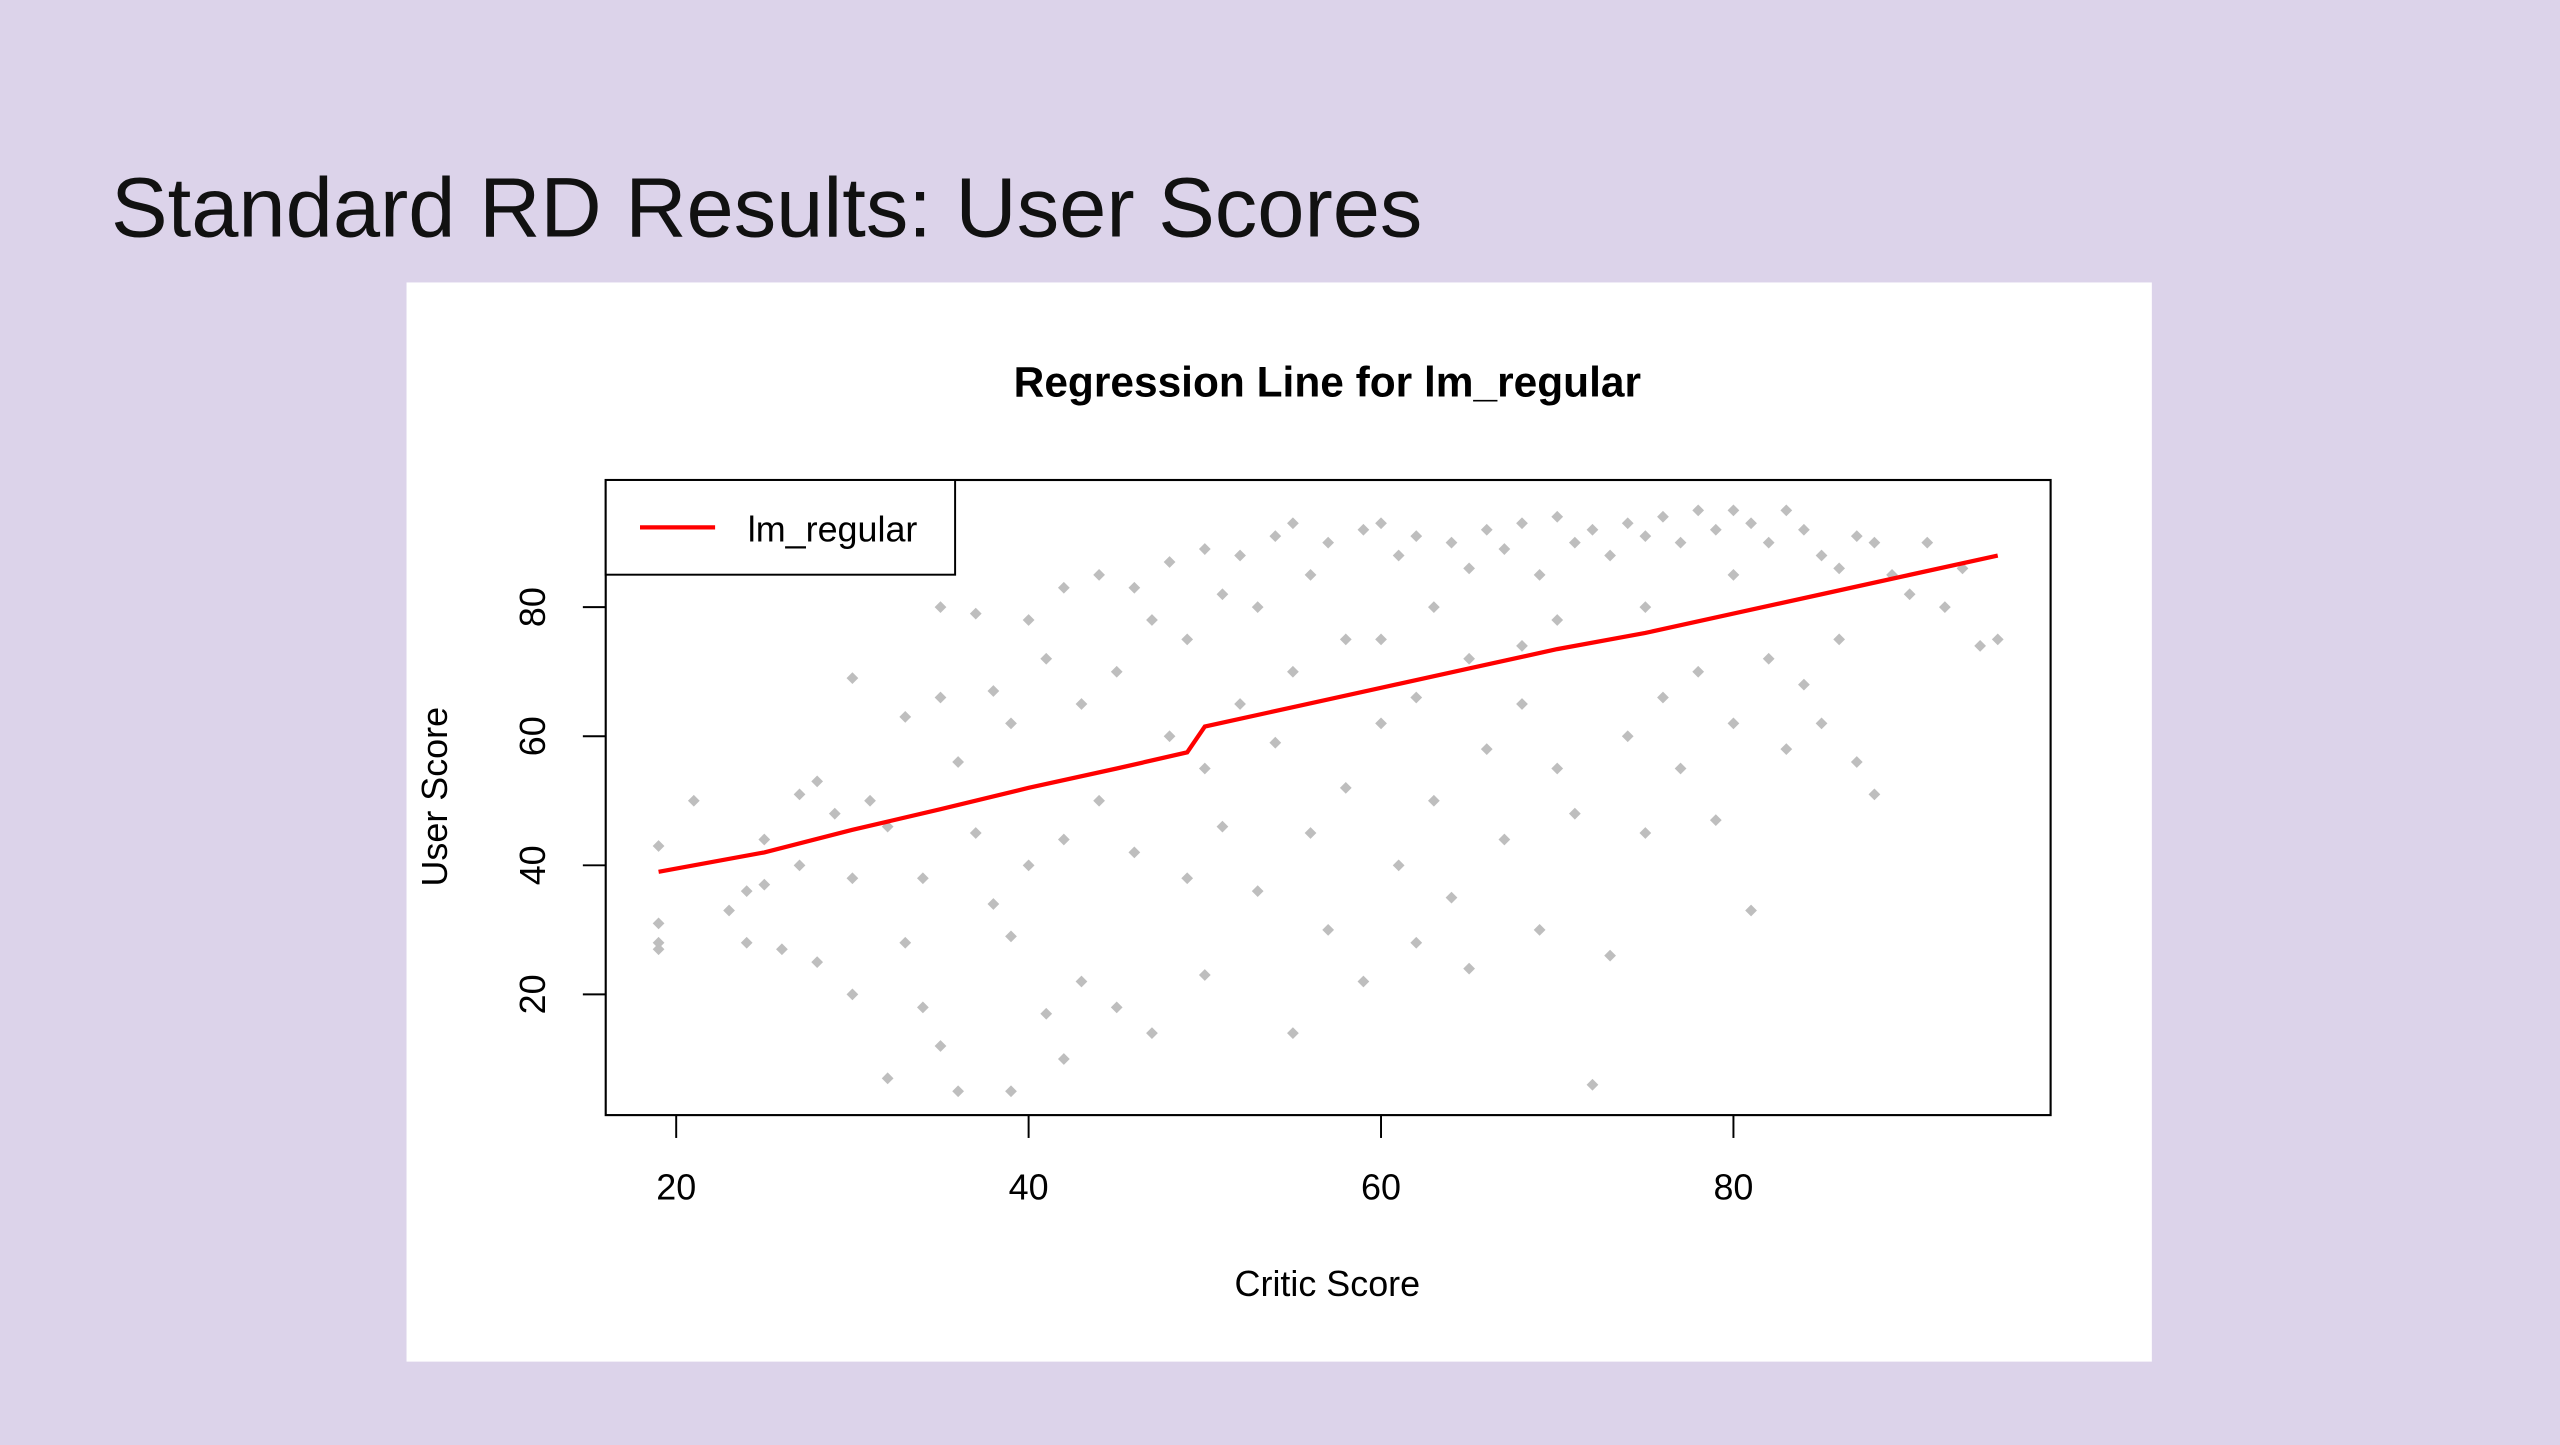  I want to click on y-tick-label: 80, so click(532, 607).